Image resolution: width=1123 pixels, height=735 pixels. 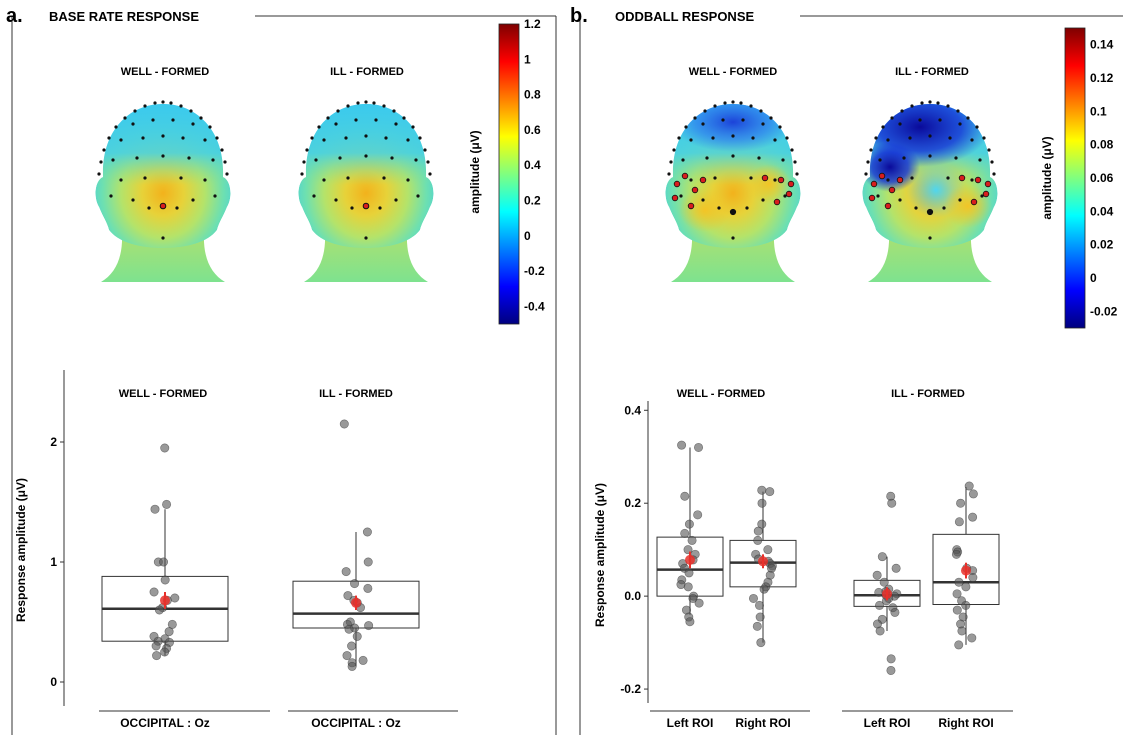 What do you see at coordinates (532, 24) in the screenshot?
I see `colorbar-tick-label: 1.2` at bounding box center [532, 24].